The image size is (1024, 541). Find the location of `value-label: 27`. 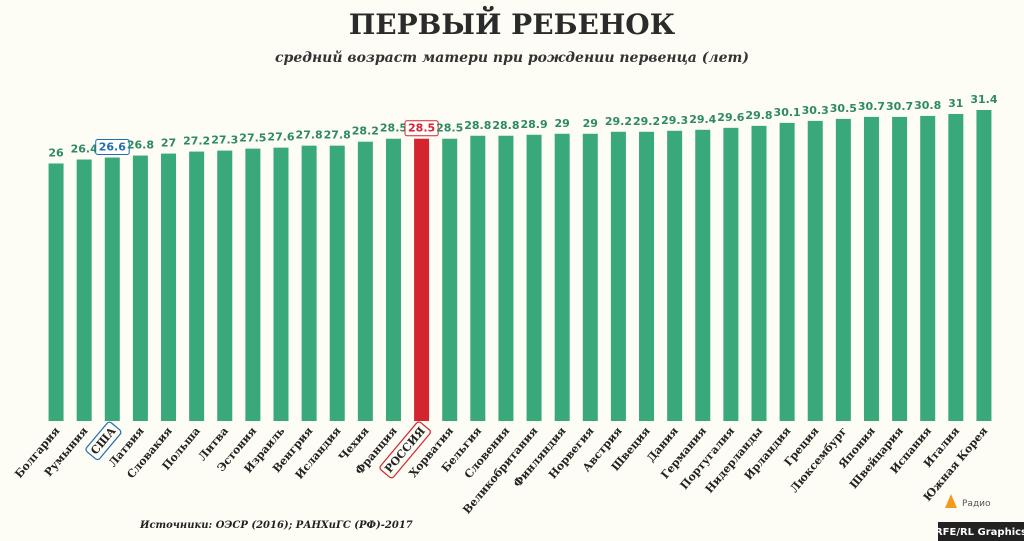

value-label: 27 is located at coordinates (168, 143).